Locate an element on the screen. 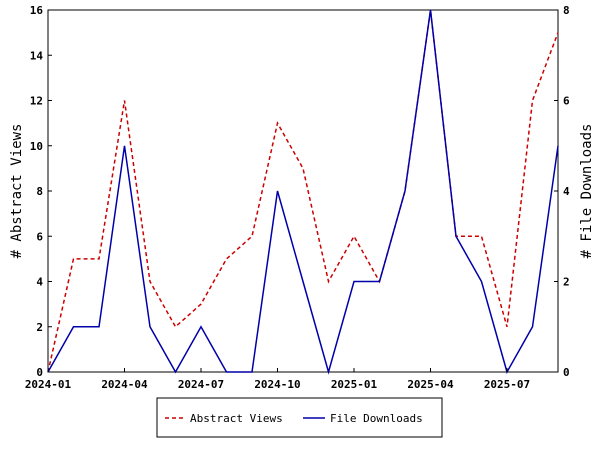 This screenshot has height=455, width=600. y-right-tick-label: 8 is located at coordinates (566, 10).